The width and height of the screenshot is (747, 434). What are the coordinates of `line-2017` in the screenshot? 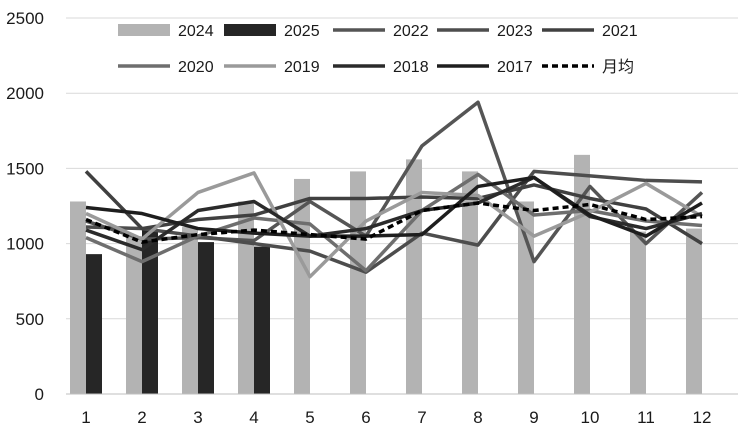 It's located at (394, 206).